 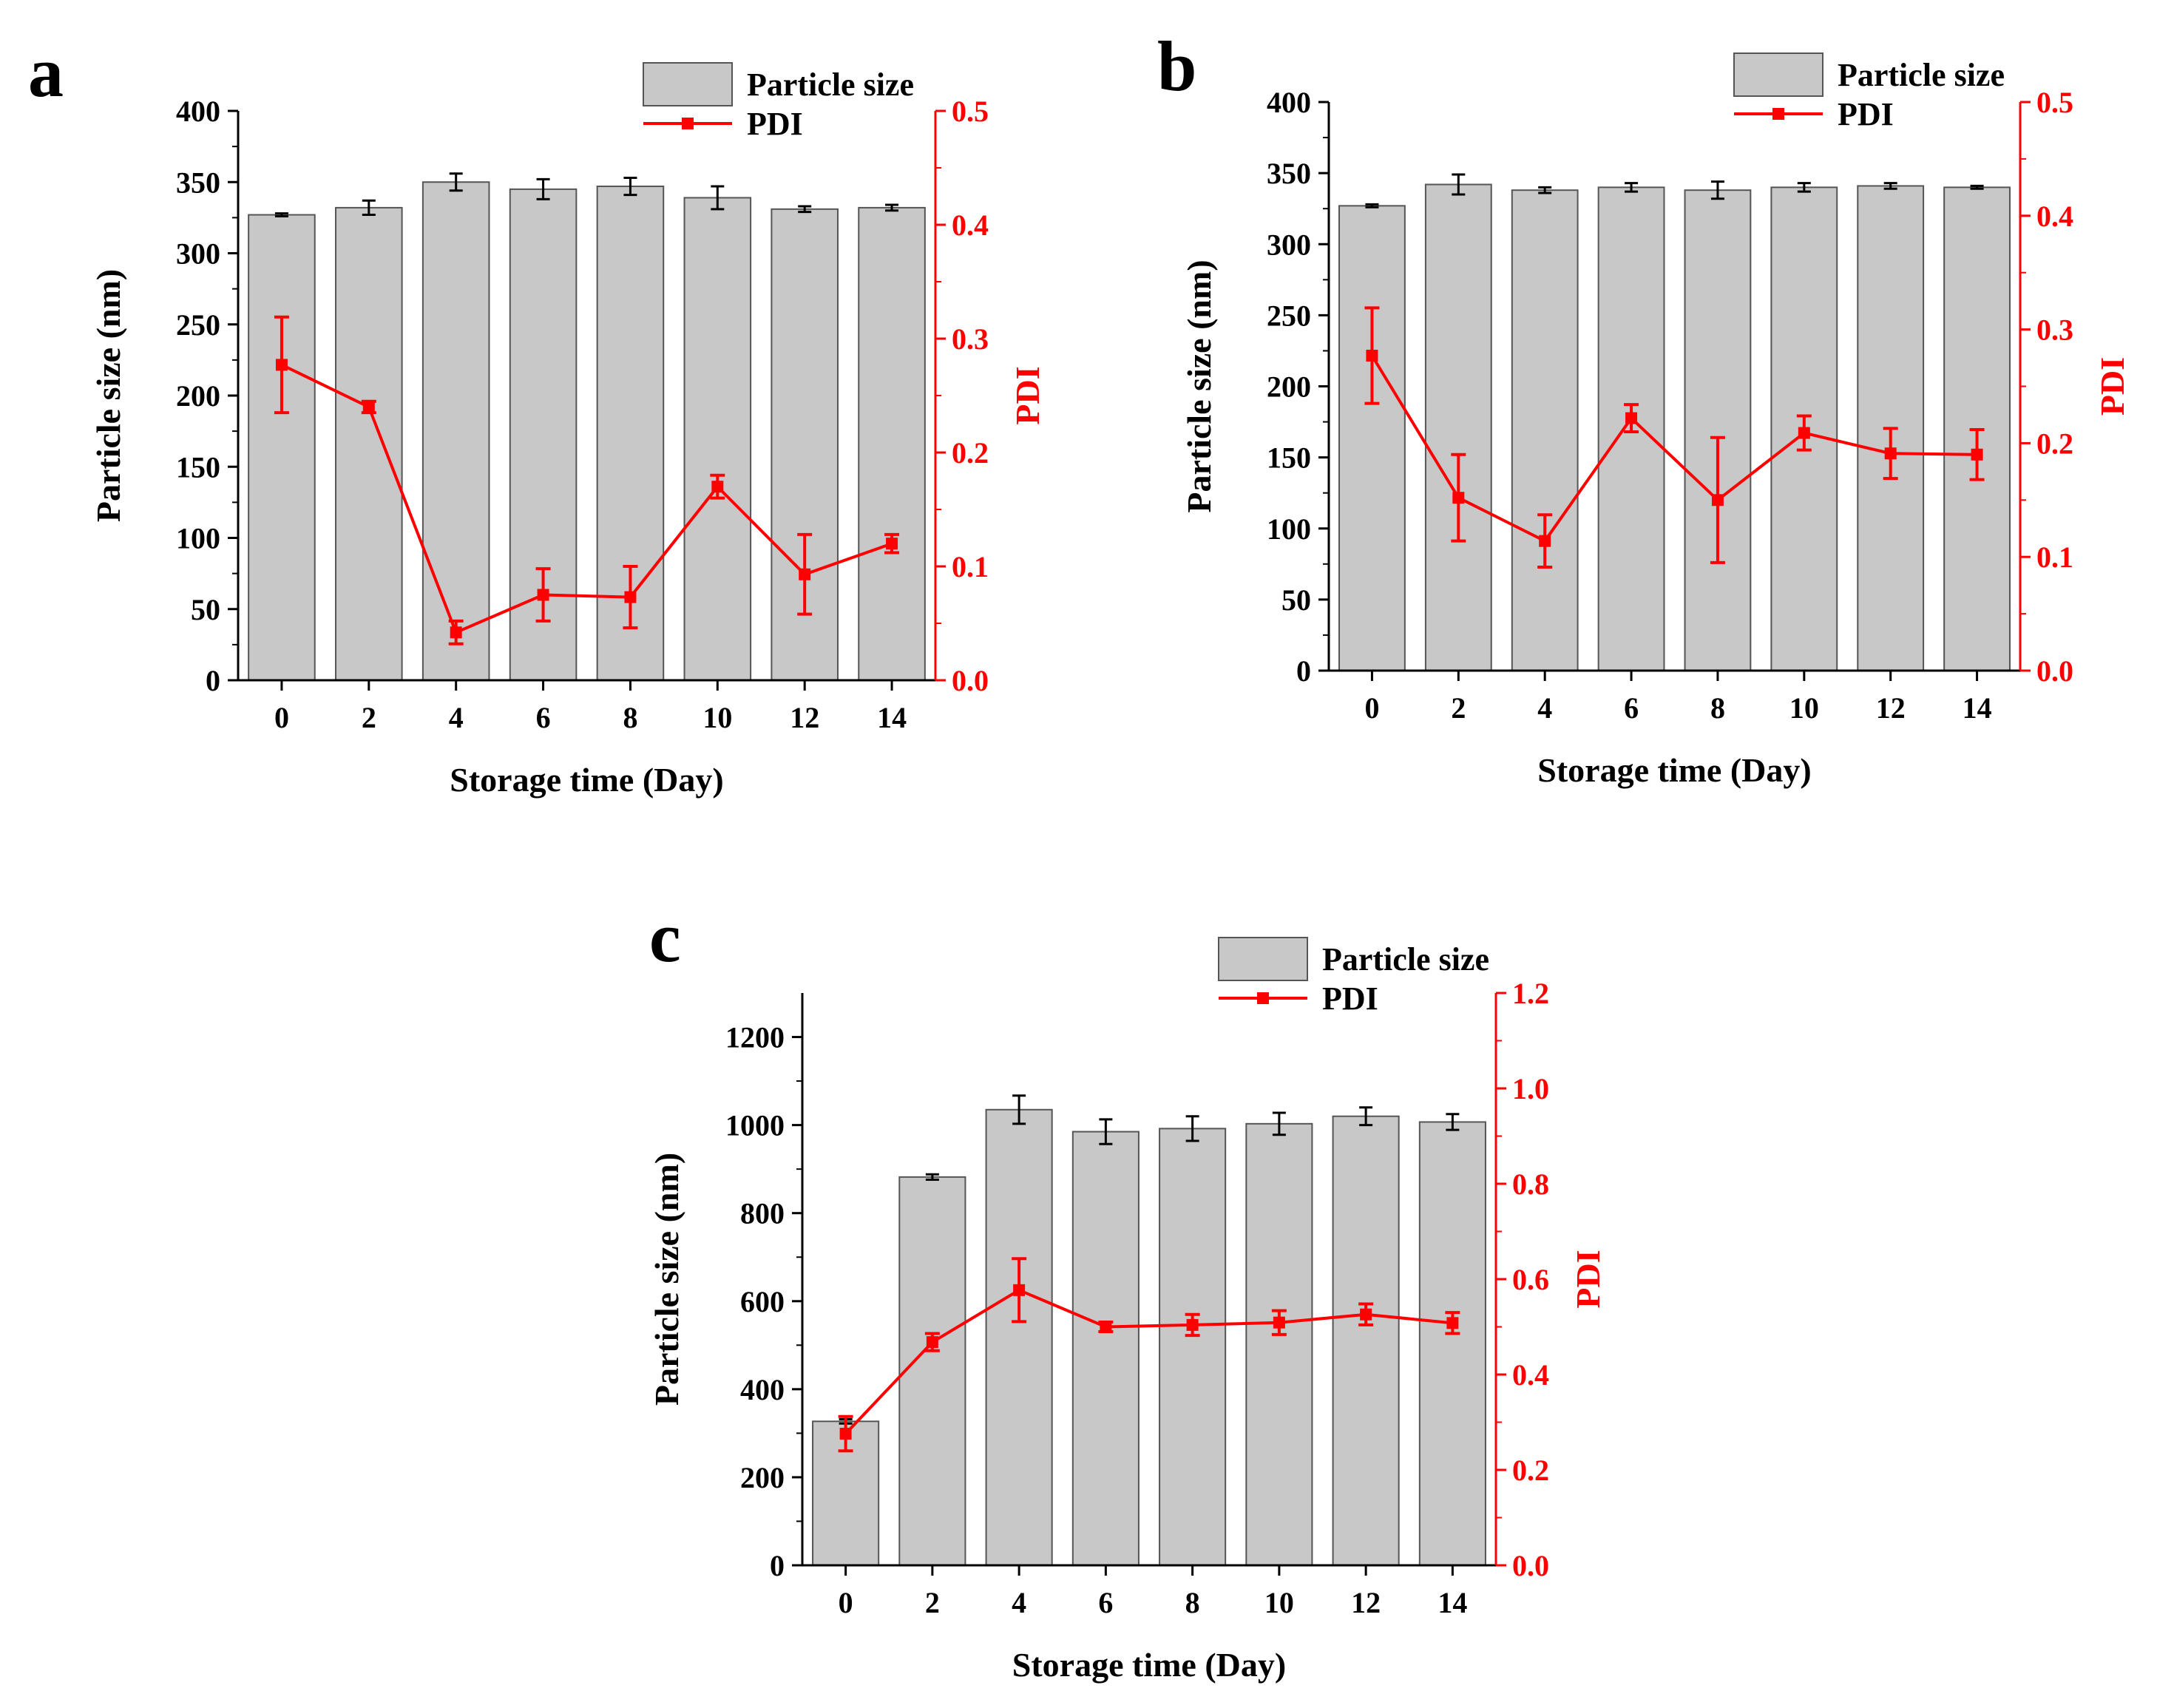 I want to click on x-tick-label: 4, so click(x=456, y=717).